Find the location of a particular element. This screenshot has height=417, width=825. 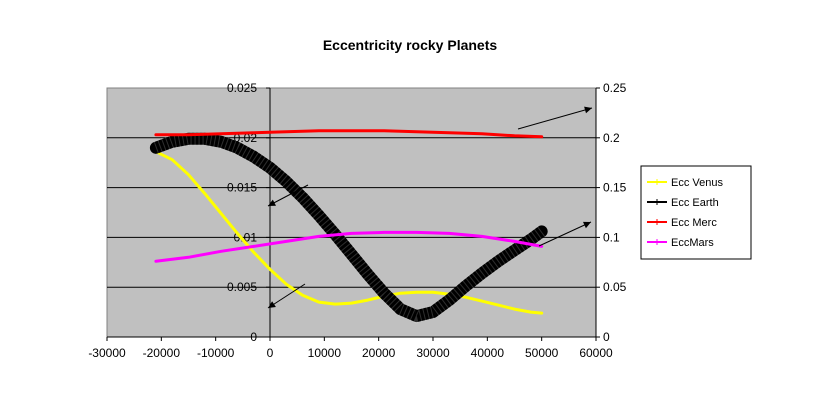

y-right-tick-label: 0.2 is located at coordinates (611, 138).